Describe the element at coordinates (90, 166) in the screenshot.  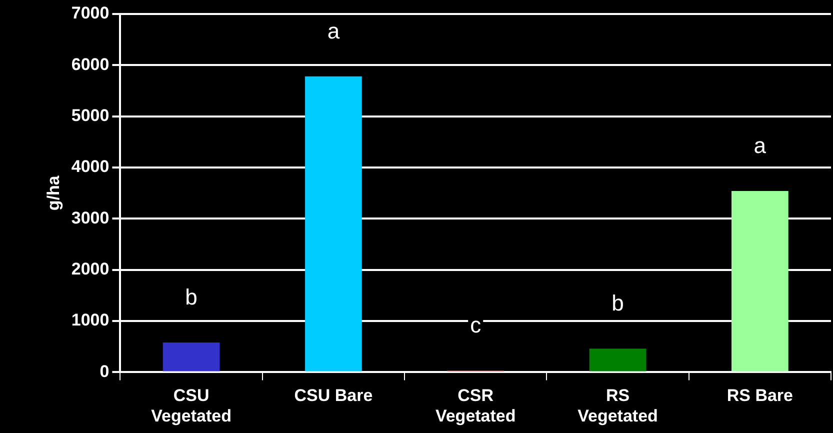
I see `y-tick-label: 4000` at that location.